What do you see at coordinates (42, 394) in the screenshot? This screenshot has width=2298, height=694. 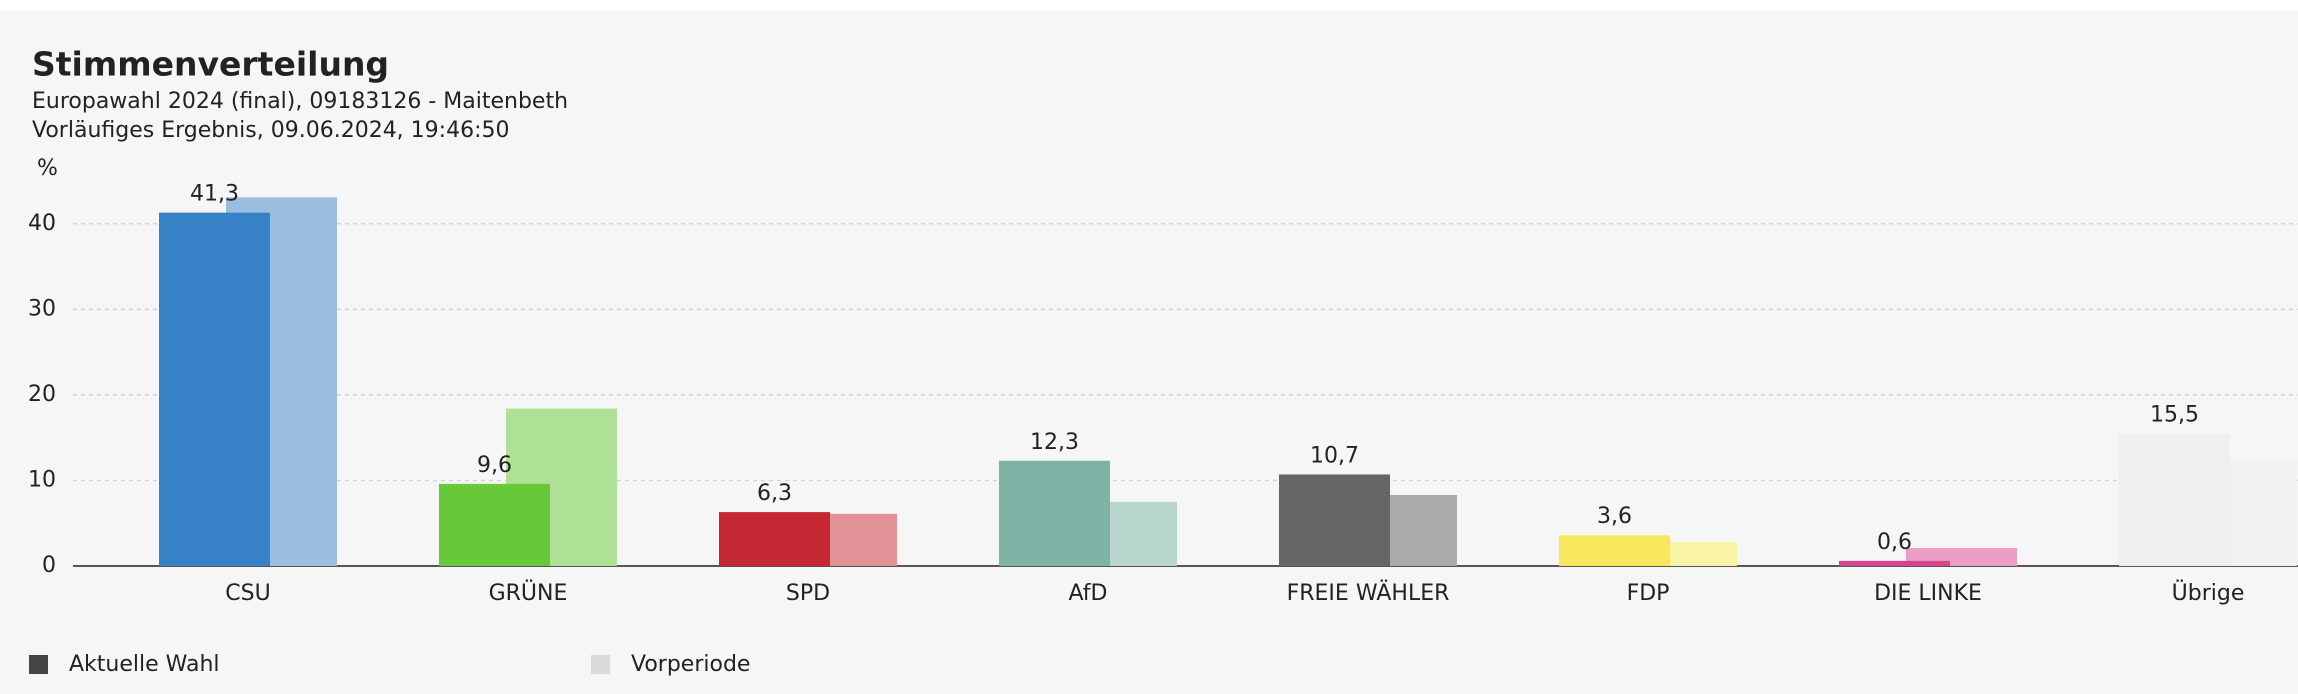 I see `y-tick-label: 20` at bounding box center [42, 394].